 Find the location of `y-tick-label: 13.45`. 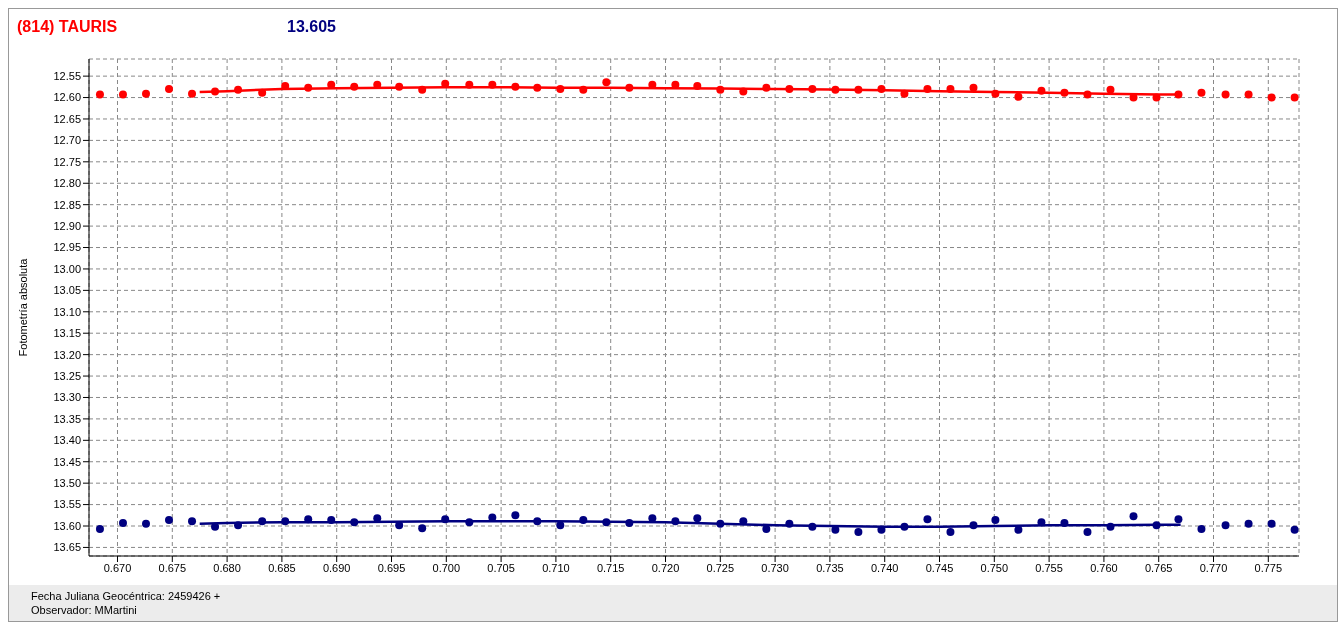

y-tick-label: 13.45 is located at coordinates (67, 461).